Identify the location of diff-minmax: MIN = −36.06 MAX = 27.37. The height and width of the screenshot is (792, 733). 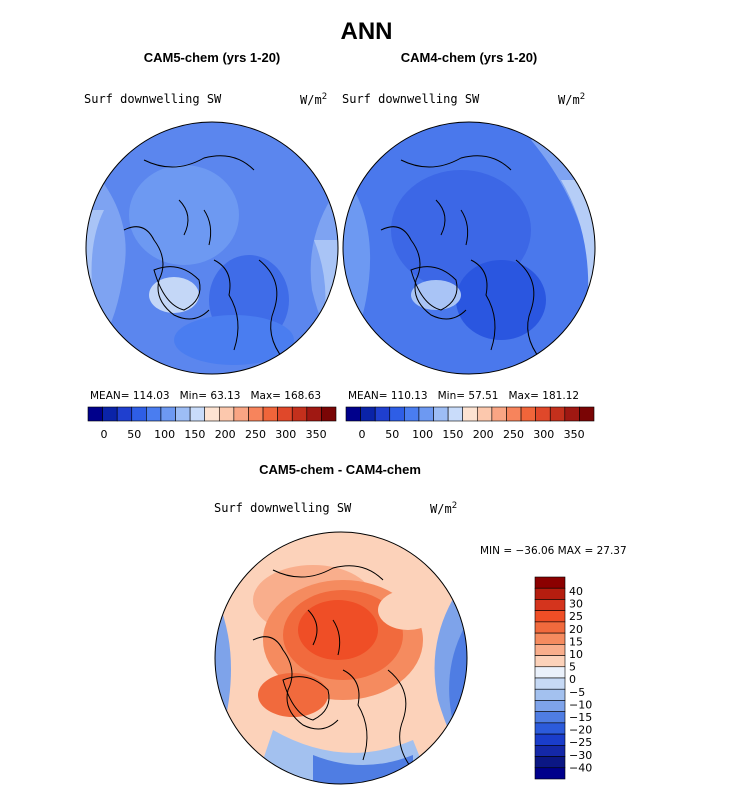
(553, 551).